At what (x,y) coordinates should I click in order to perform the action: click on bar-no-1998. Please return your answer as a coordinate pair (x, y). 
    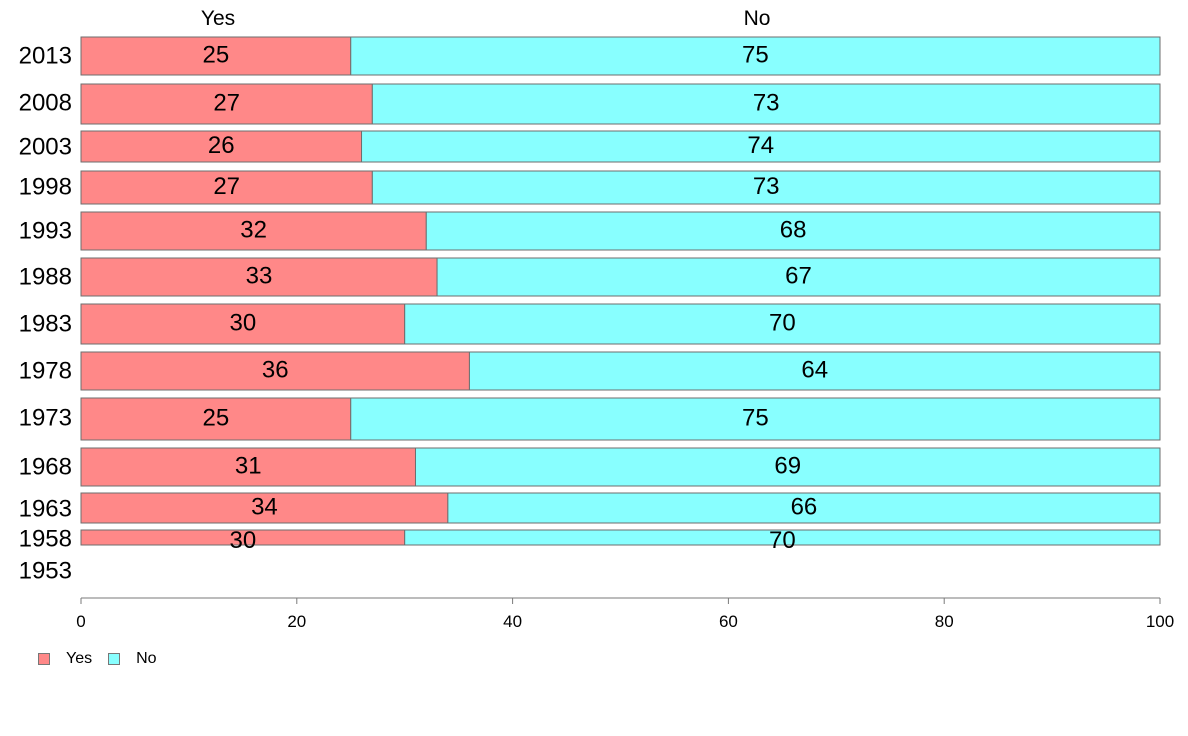
    Looking at the image, I should click on (766, 187).